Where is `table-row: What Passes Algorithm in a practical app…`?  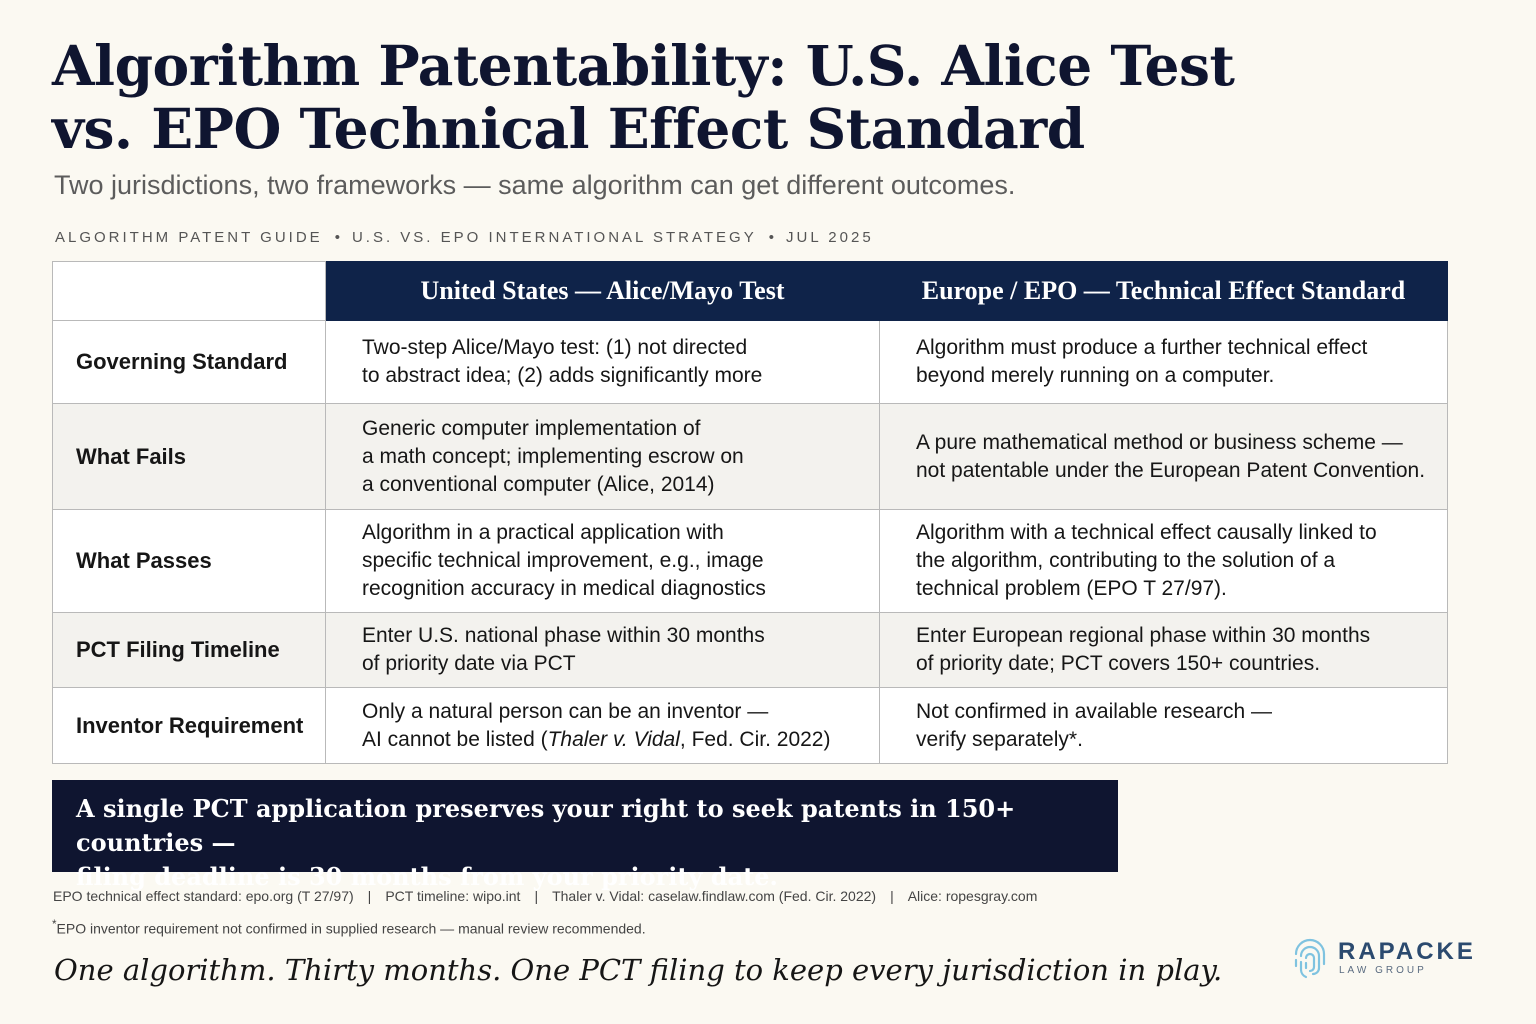
table-row: What Passes Algorithm in a practical app… is located at coordinates (750, 561).